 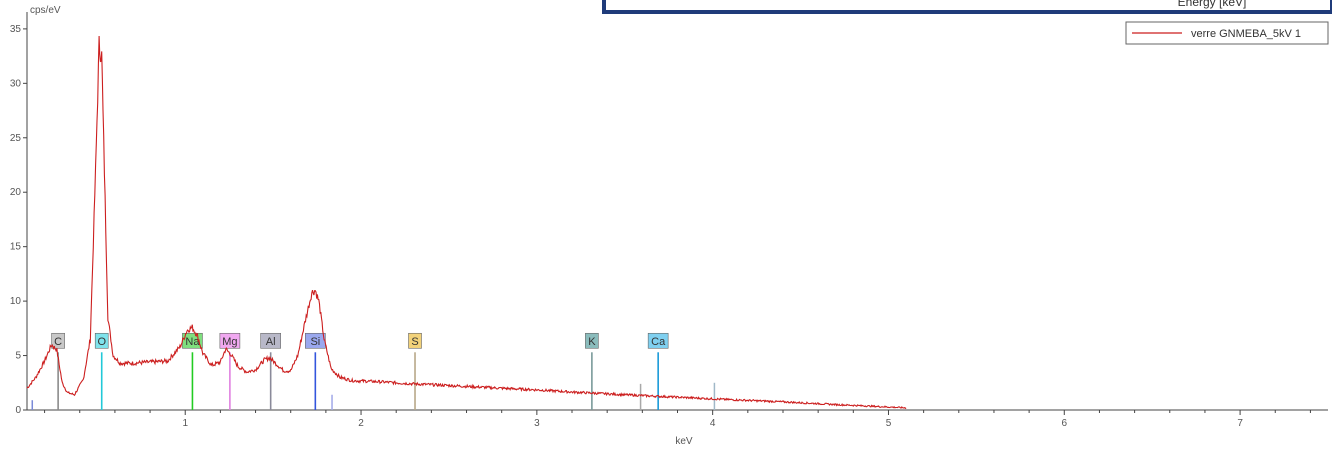 I want to click on element-label-ca: Ca, so click(x=658, y=342).